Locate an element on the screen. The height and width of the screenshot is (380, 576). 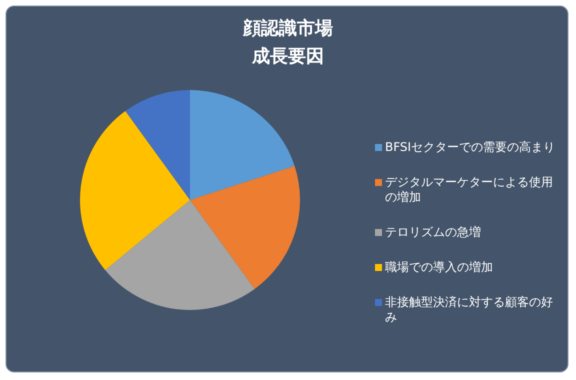
legend-label: BFSIセクターでの需要の高まり is located at coordinates (470, 147).